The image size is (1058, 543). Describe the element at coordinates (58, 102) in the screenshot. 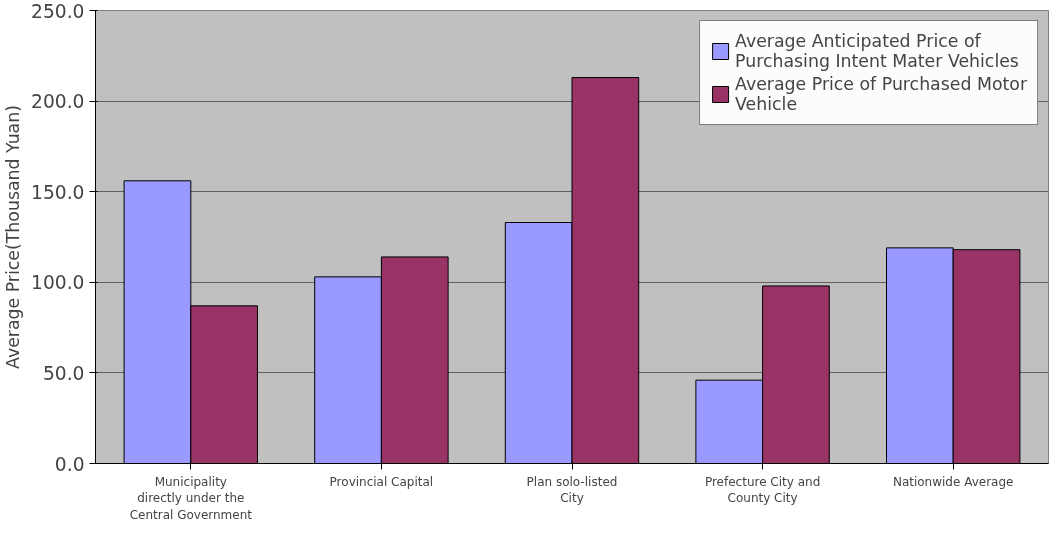

I see `y-tick-label: 200.0` at that location.